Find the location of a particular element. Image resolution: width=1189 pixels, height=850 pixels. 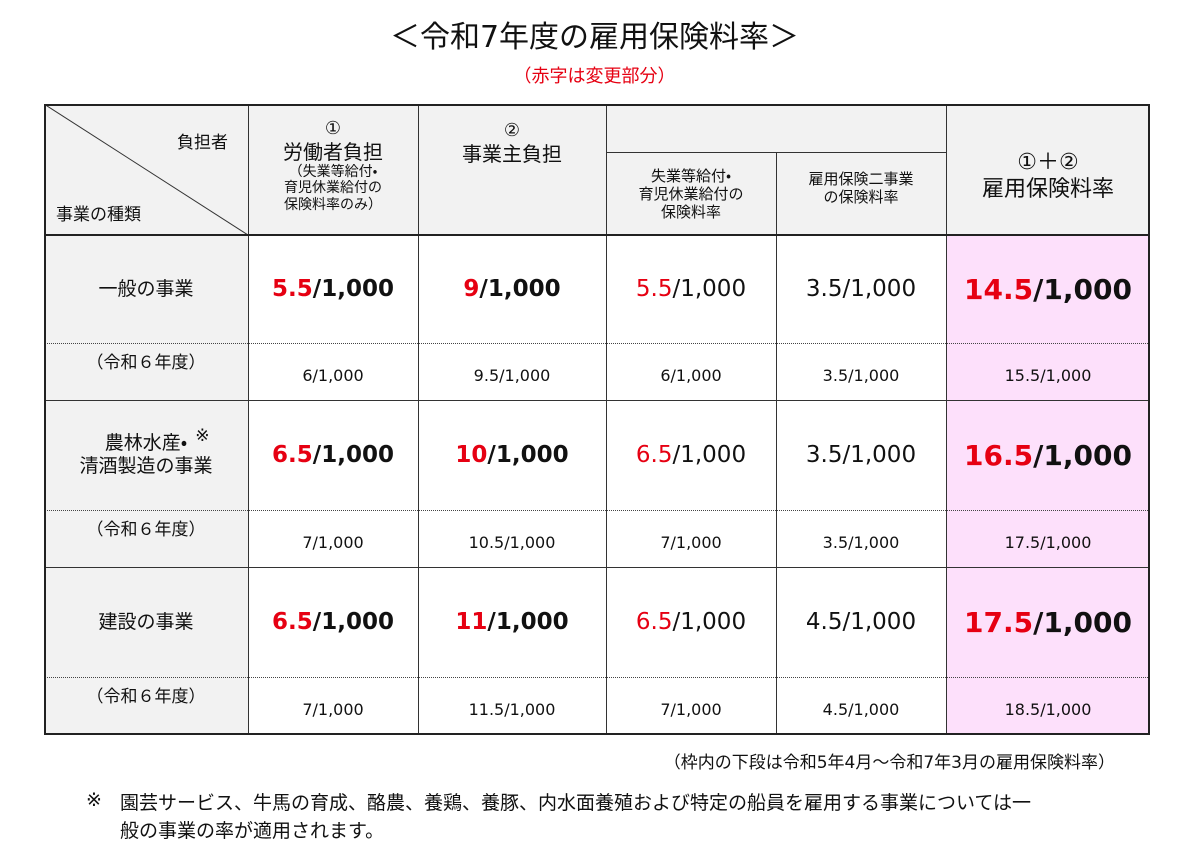

subtitle: （赤字は変更部分） is located at coordinates (594, 76).